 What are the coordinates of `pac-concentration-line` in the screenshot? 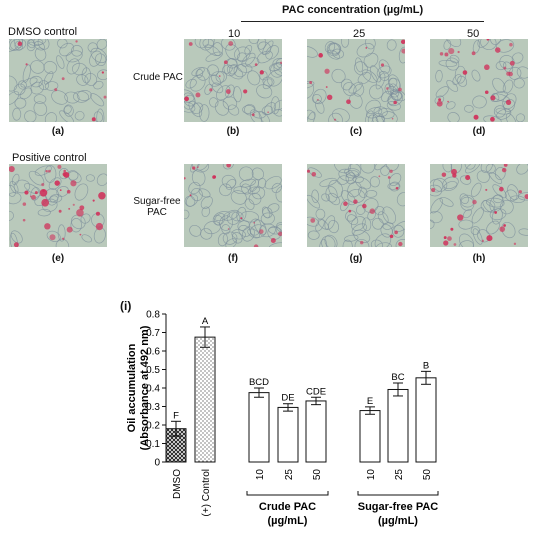 It's located at (362, 21).